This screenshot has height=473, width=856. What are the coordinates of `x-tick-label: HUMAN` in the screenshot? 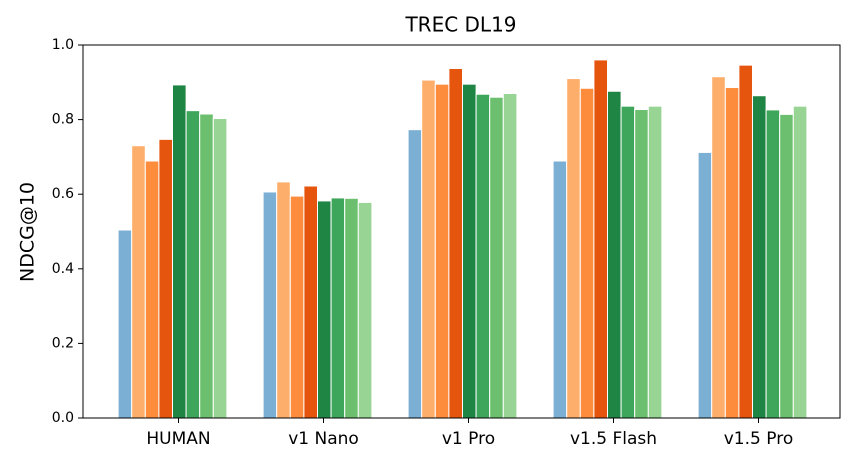 It's located at (178, 439).